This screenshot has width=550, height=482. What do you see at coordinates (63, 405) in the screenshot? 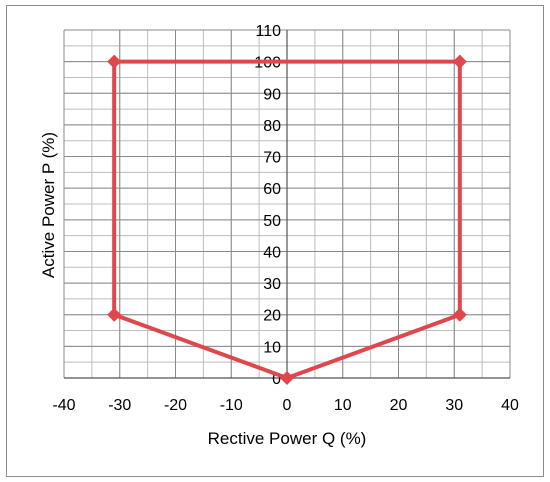
I see `x-tick-label: -40` at bounding box center [63, 405].